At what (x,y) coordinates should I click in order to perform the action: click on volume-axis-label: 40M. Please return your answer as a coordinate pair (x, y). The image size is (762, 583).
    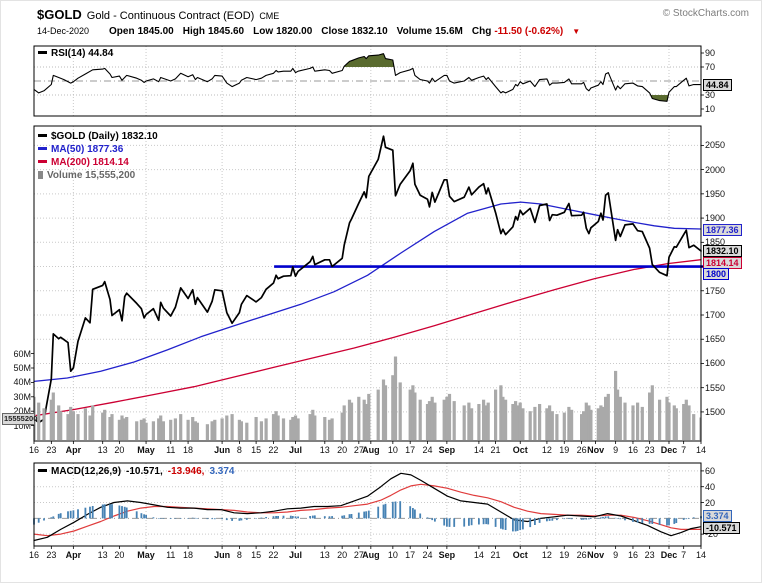
    Looking at the image, I should click on (22, 382).